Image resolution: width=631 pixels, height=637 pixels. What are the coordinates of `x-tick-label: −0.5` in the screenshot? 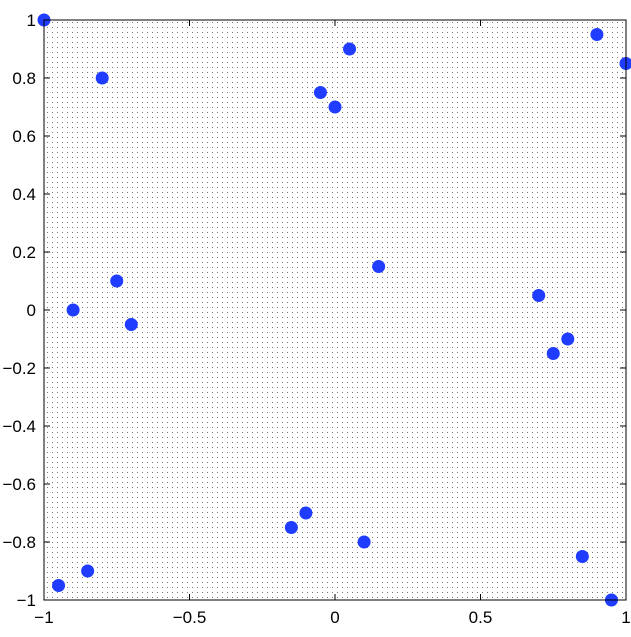 It's located at (190, 617).